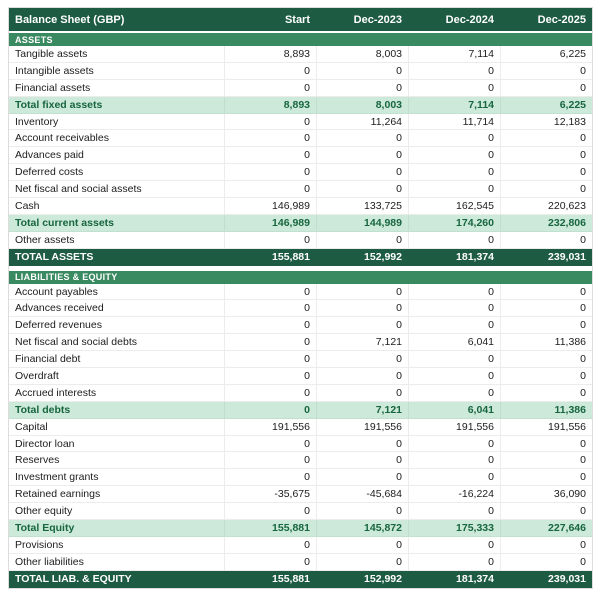 The image size is (600, 594). I want to click on table-row-advances-paid: Advances paid 0 0 0 0, so click(300, 156).